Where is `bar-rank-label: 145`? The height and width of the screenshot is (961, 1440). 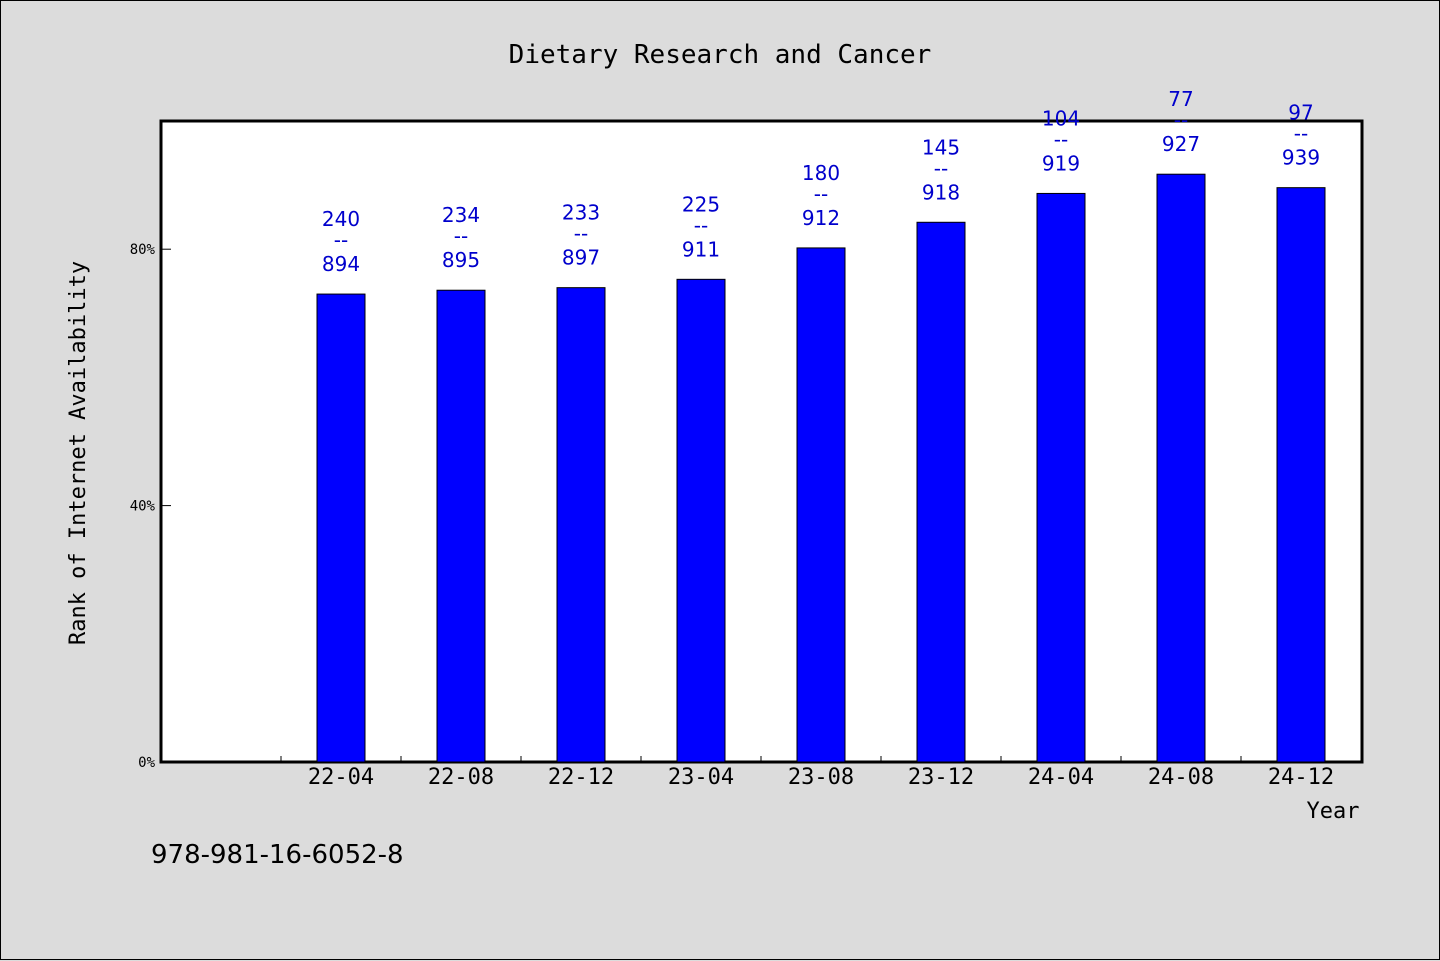 bar-rank-label: 145 is located at coordinates (941, 147).